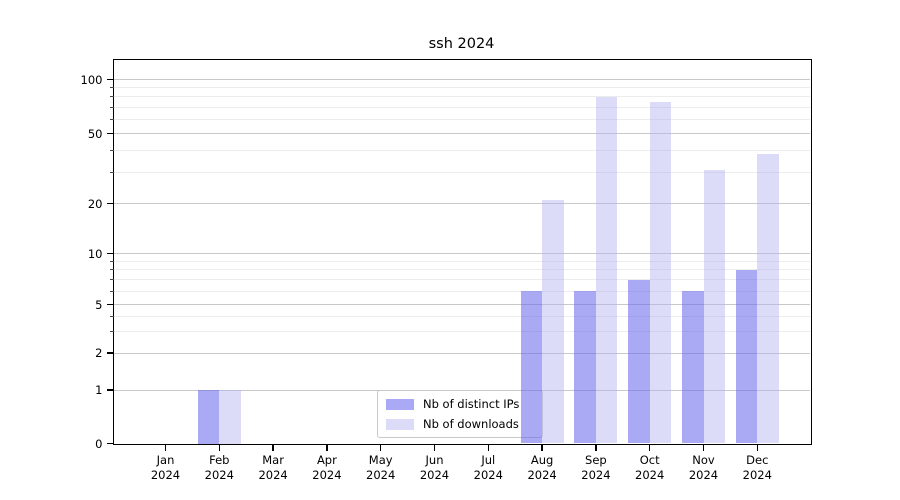 This screenshot has width=900, height=500. Describe the element at coordinates (99, 304) in the screenshot. I see `y-axis-label-5: 5` at that location.